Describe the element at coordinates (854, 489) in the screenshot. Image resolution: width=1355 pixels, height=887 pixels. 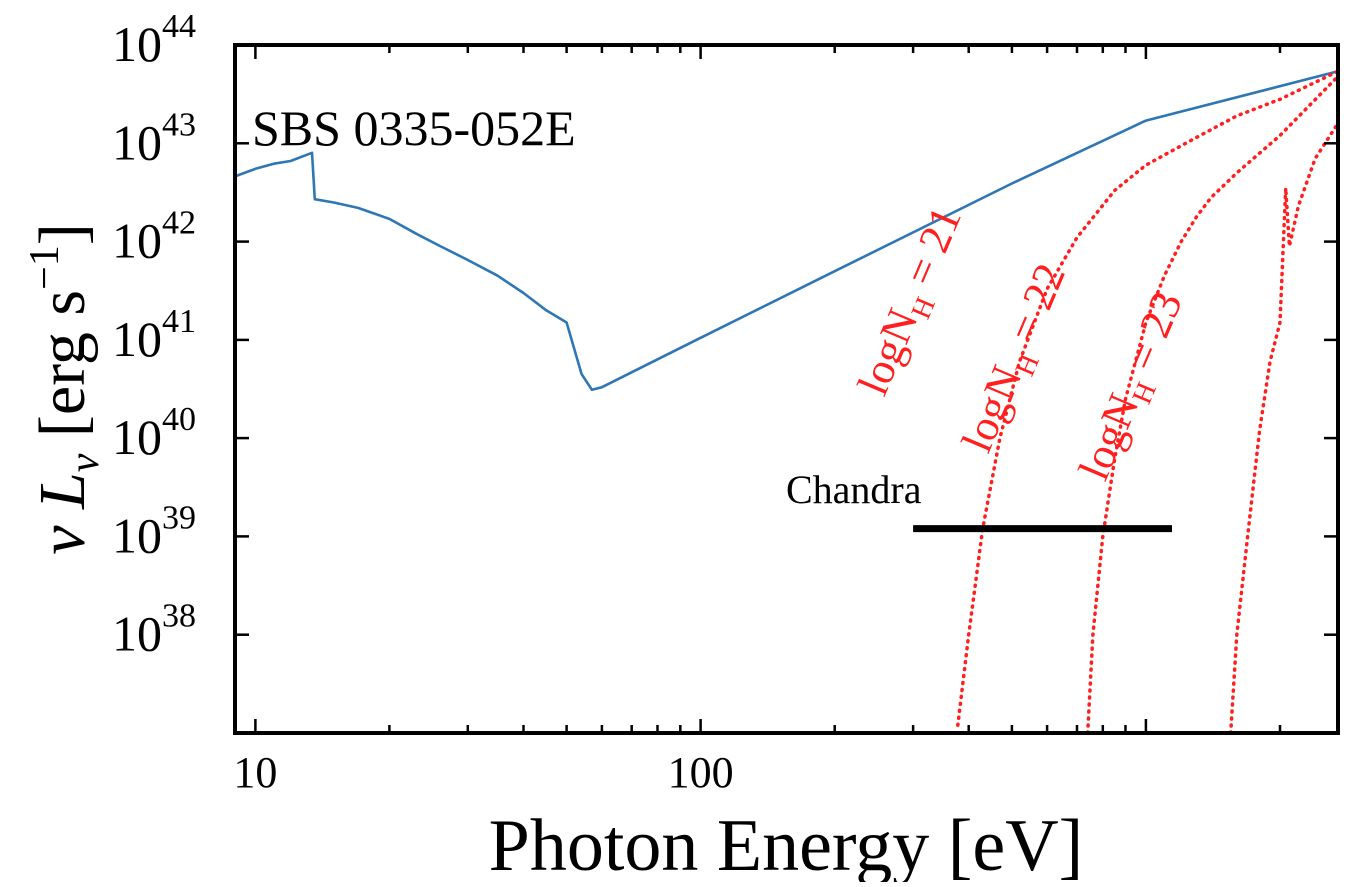
I see `chandra-label: Chandra` at that location.